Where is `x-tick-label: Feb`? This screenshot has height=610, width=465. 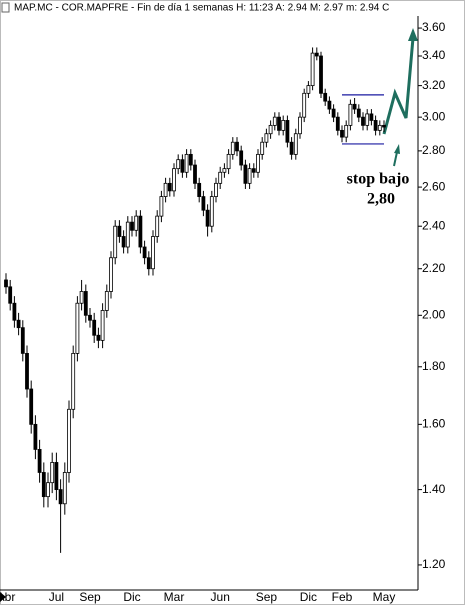 x-tick-label: Feb is located at coordinates (342, 597).